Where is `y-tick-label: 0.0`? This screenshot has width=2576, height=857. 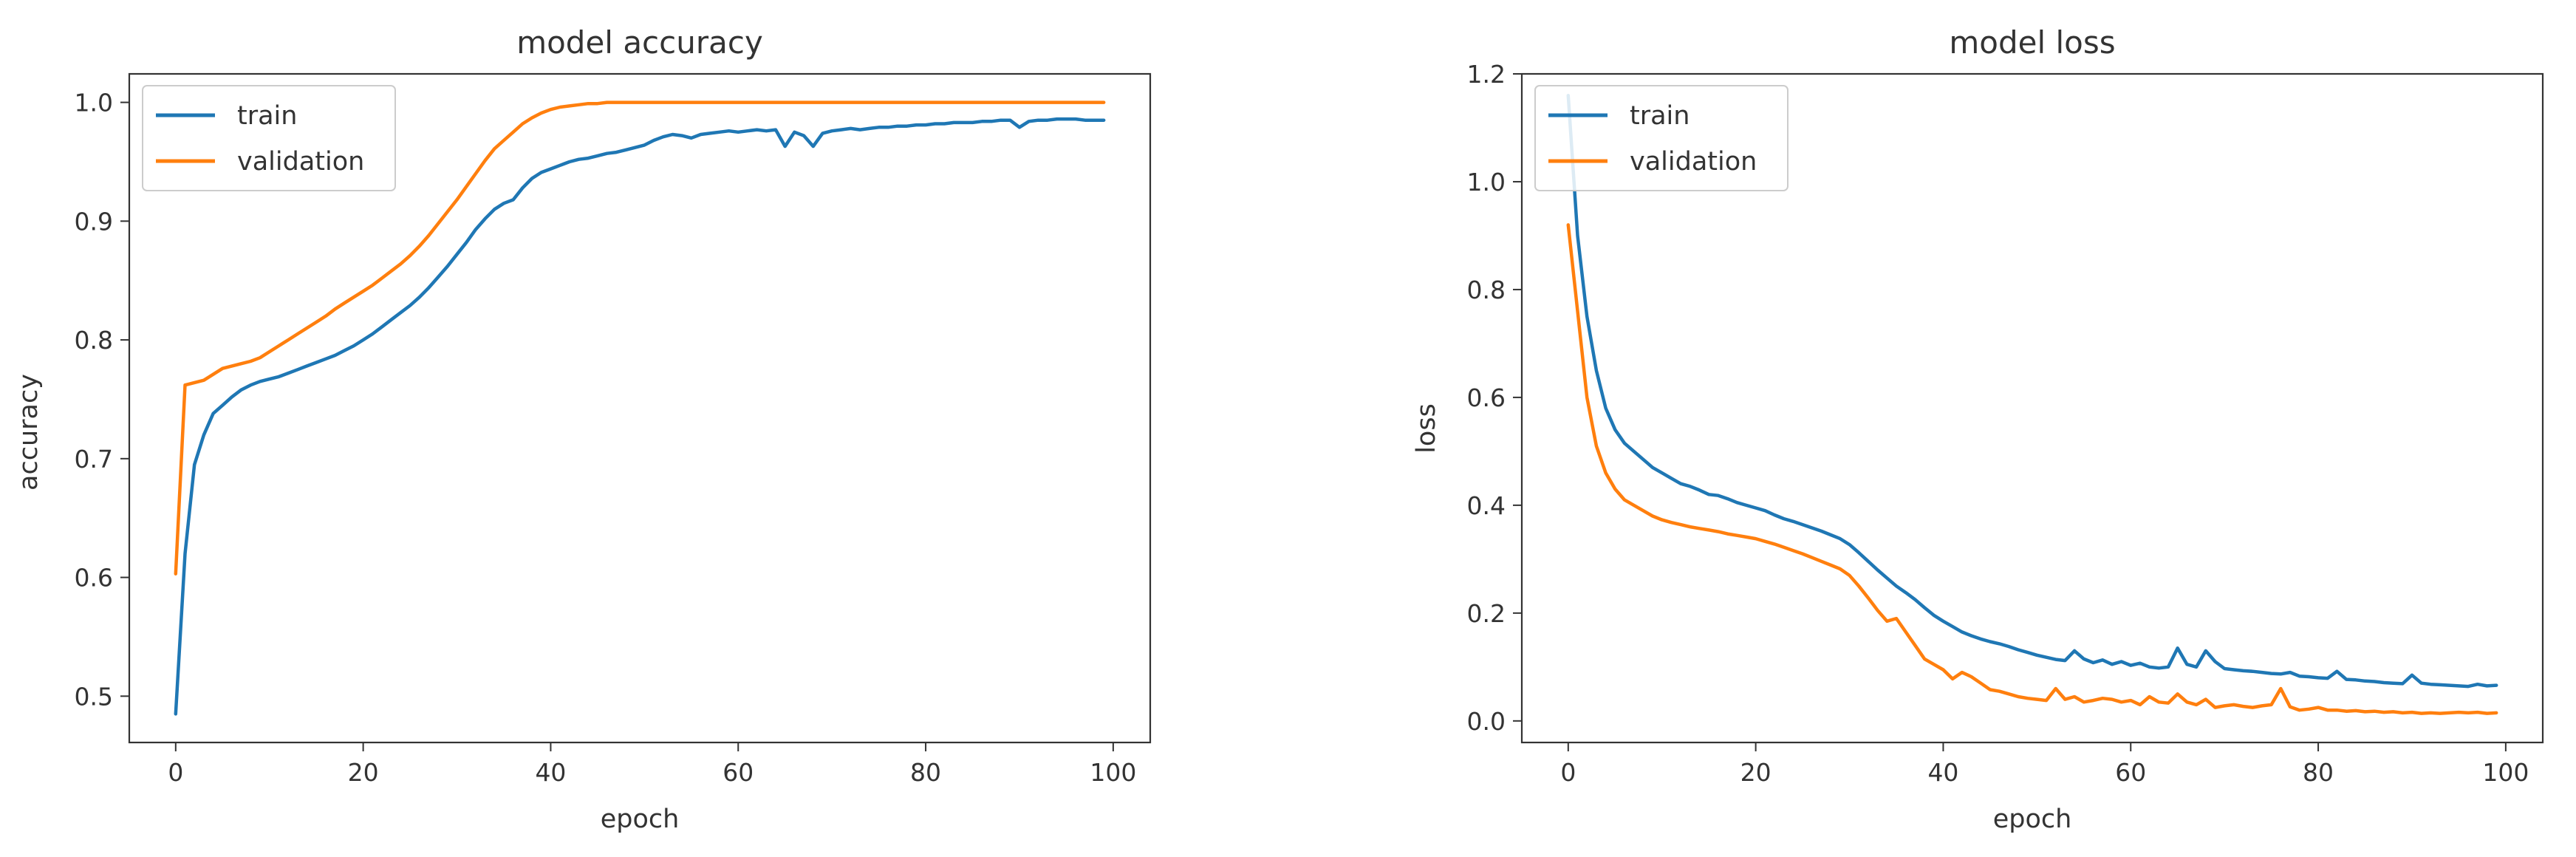
y-tick-label: 0.0 is located at coordinates (1486, 721).